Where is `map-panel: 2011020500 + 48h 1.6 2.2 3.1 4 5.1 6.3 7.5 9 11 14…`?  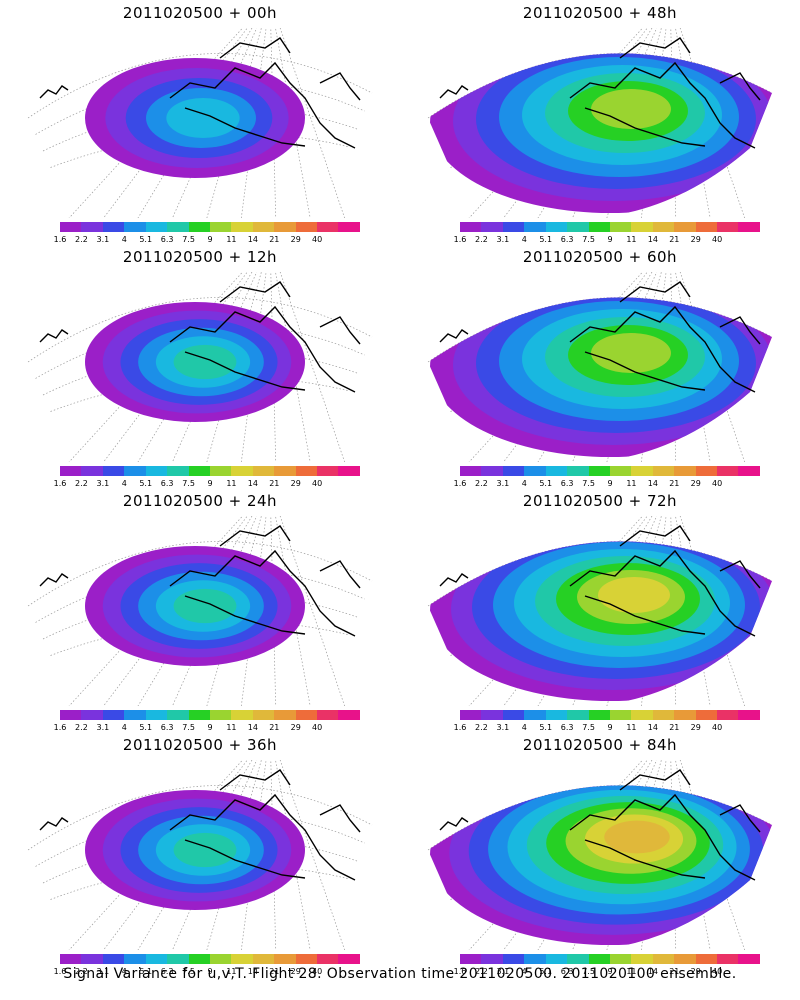
map-panel: 2011020500 + 48h 1.6 2.2 3.1 4 5.1 6.3 7.5 9 11 14… is located at coordinates (600, 122).